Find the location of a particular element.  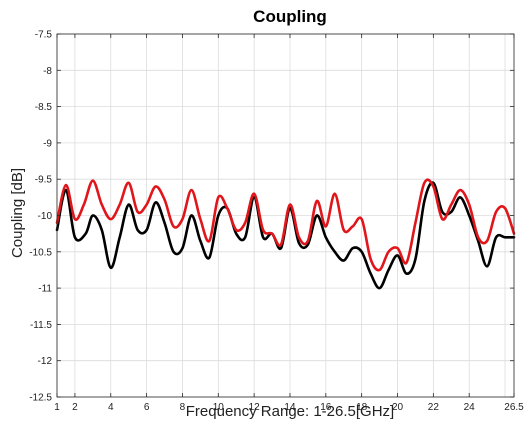

x-axis-label: Frequency Range: 1-26.5[GHz] is located at coordinates (290, 411).